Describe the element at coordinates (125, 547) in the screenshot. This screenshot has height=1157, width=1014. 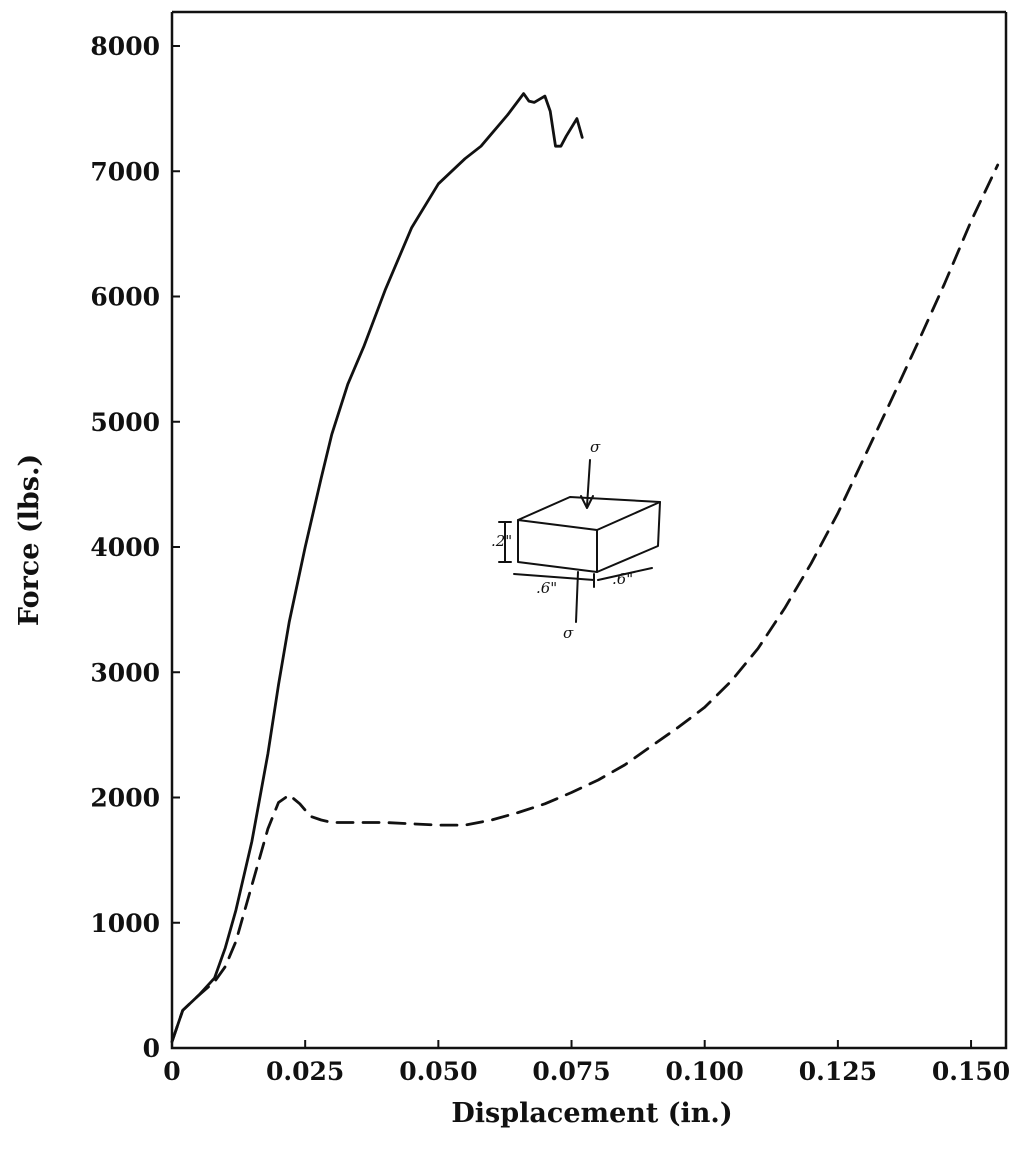
I see `y-tick-label: 4000` at that location.